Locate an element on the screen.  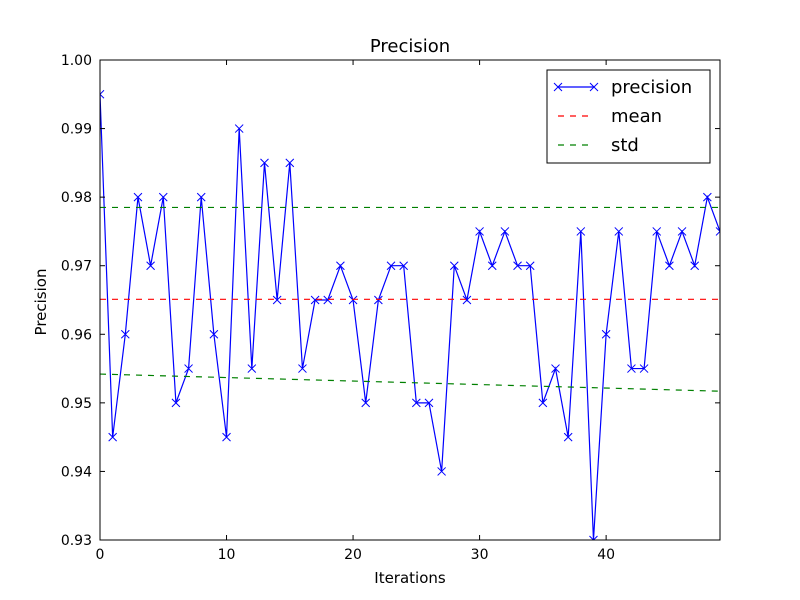
y-tick-label: 0.97 is located at coordinates (76, 267).